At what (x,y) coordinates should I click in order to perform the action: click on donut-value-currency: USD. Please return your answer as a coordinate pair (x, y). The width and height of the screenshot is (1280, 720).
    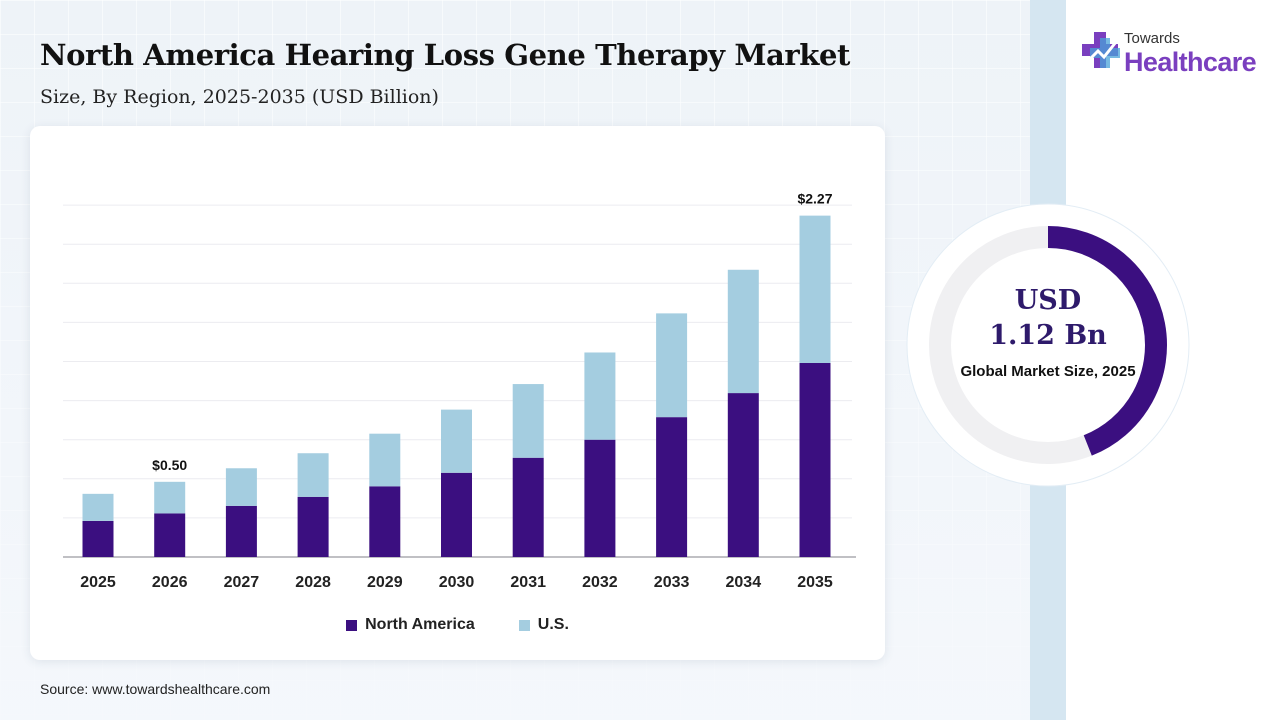
    Looking at the image, I should click on (1048, 300).